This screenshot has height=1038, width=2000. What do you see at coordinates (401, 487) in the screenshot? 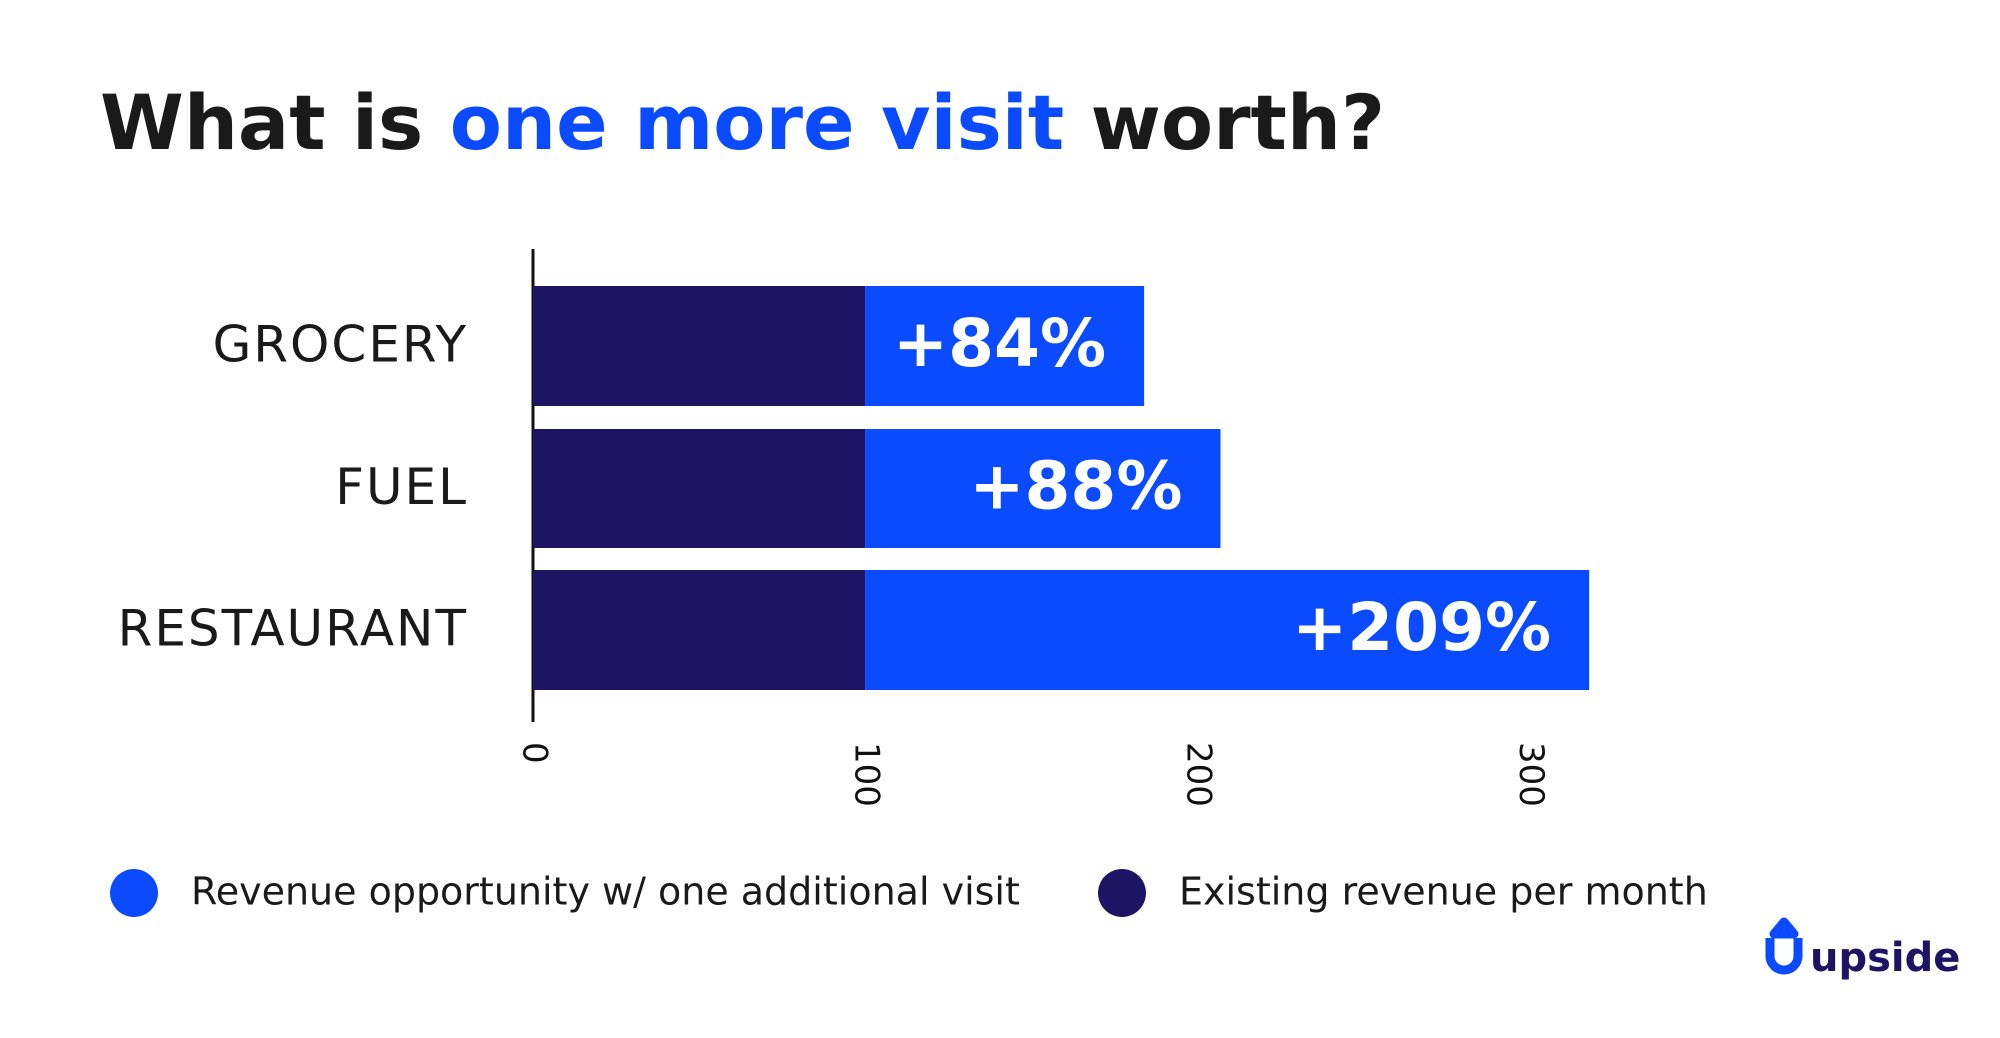
I see `category-label: FUEL` at bounding box center [401, 487].